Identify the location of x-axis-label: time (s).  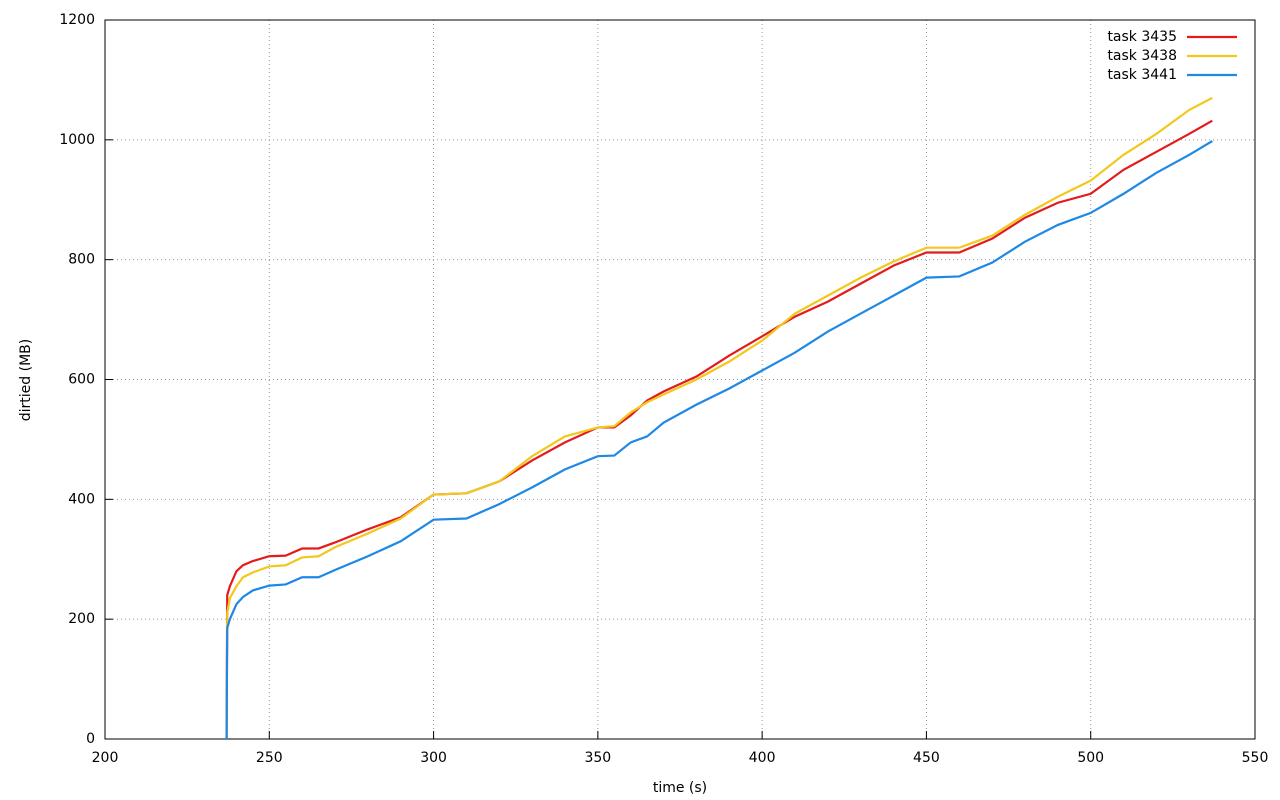
(680, 788).